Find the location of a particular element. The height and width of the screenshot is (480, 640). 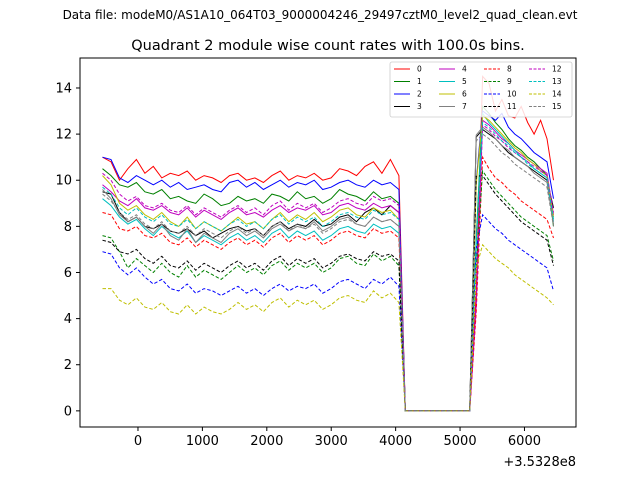

legend-label-7: 7 is located at coordinates (464, 106).